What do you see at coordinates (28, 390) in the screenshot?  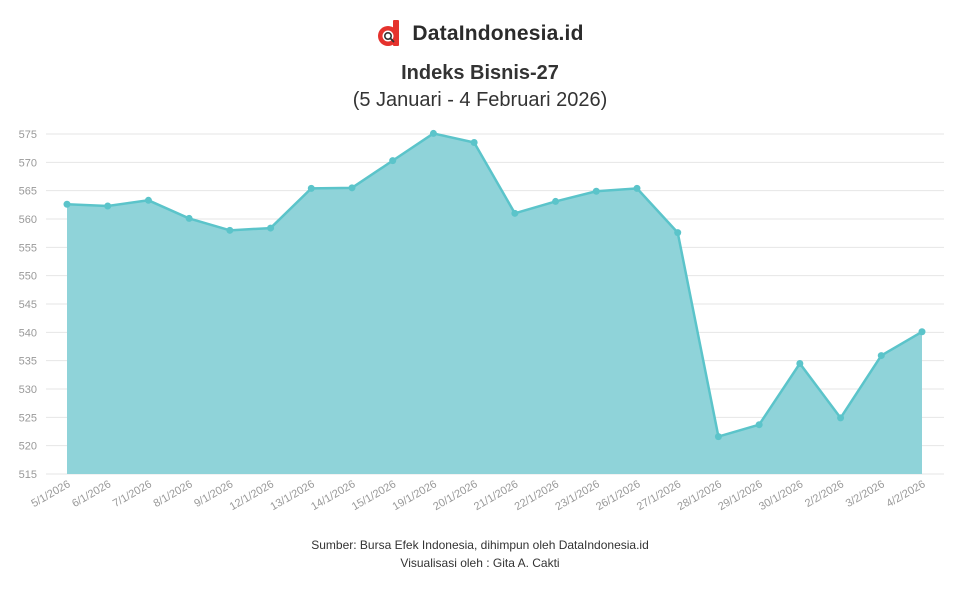 I see `y-tick-label: 530` at bounding box center [28, 390].